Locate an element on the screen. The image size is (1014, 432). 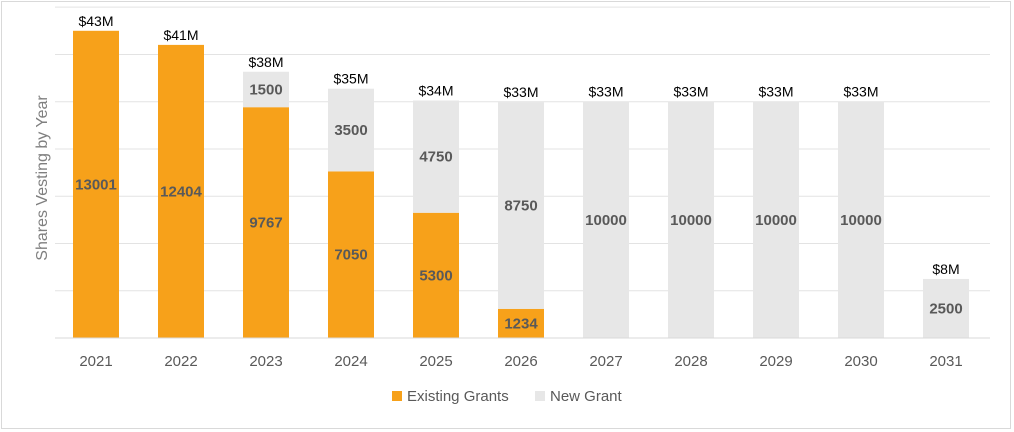
legend-label-new-grant: New Grant is located at coordinates (586, 396).